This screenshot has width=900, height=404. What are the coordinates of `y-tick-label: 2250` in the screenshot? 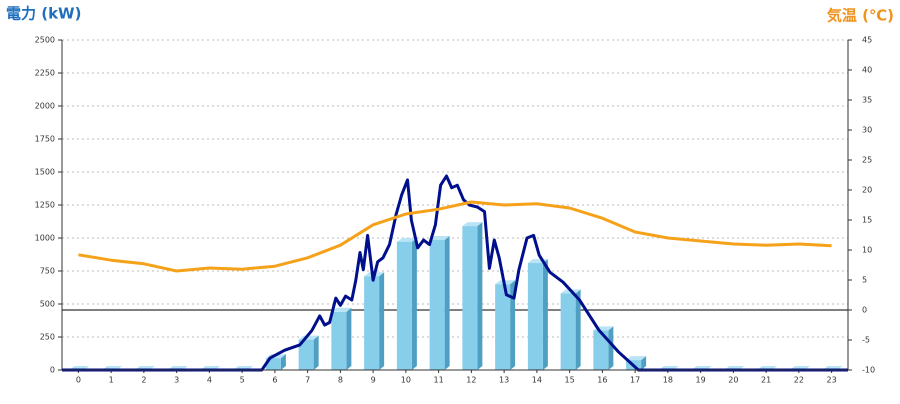 It's located at (45, 73).